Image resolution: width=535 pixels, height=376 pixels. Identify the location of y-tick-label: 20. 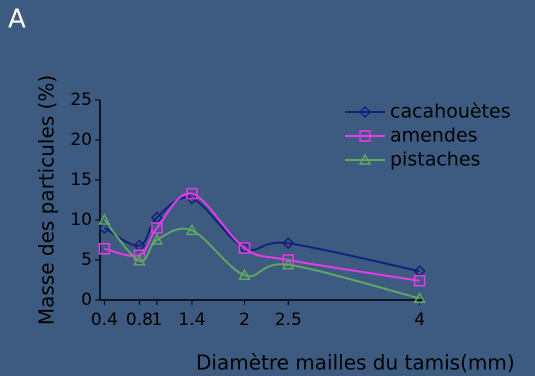
(81, 140).